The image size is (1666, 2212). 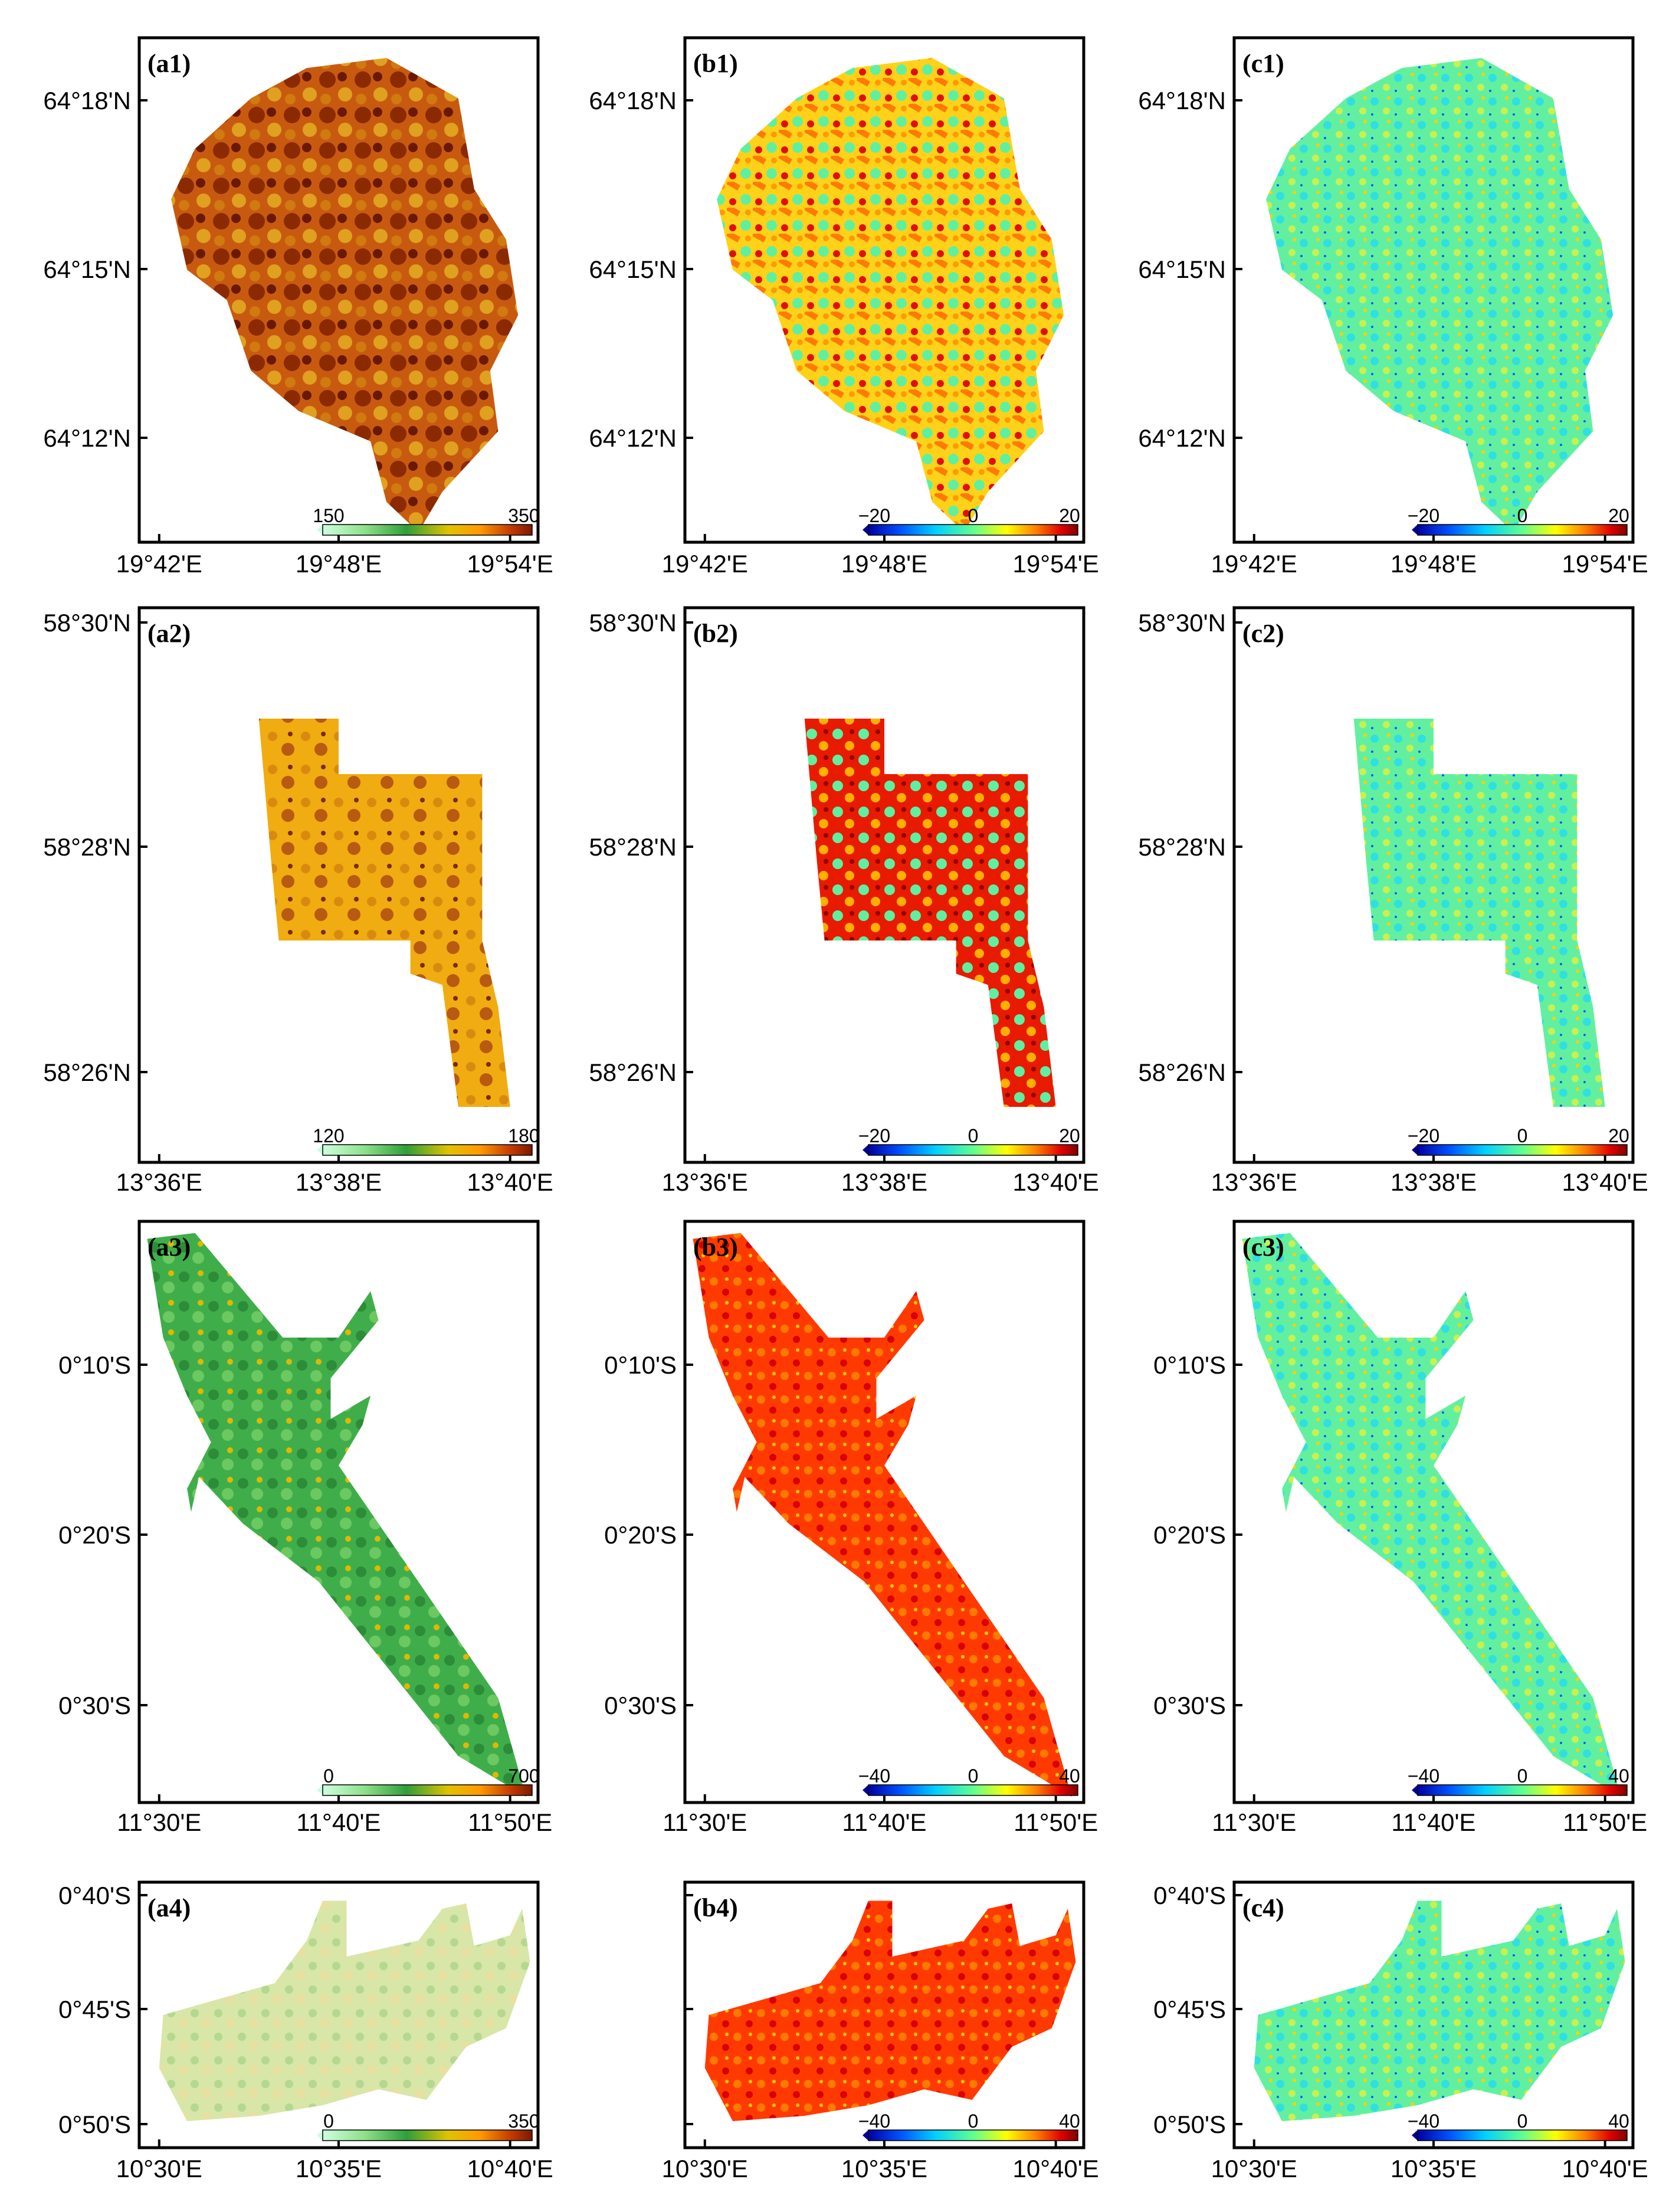 I want to click on lon-tick-label: 19°42'E, so click(x=1254, y=564).